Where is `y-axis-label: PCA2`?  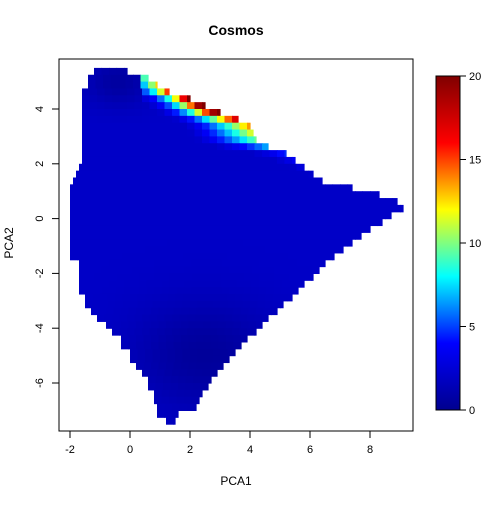
y-axis-label: PCA2 is located at coordinates (9, 243).